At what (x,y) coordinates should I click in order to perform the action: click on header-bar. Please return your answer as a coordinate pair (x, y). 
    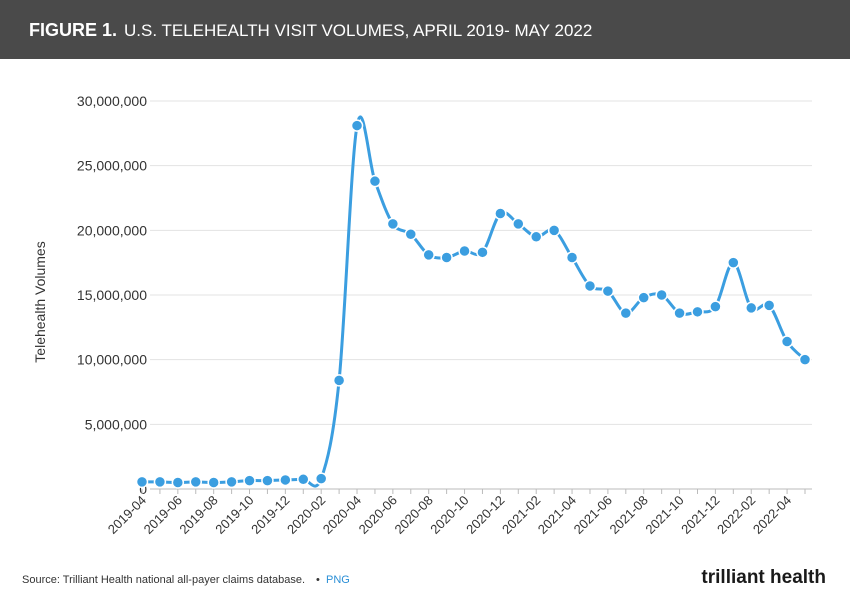
    Looking at the image, I should click on (425, 29).